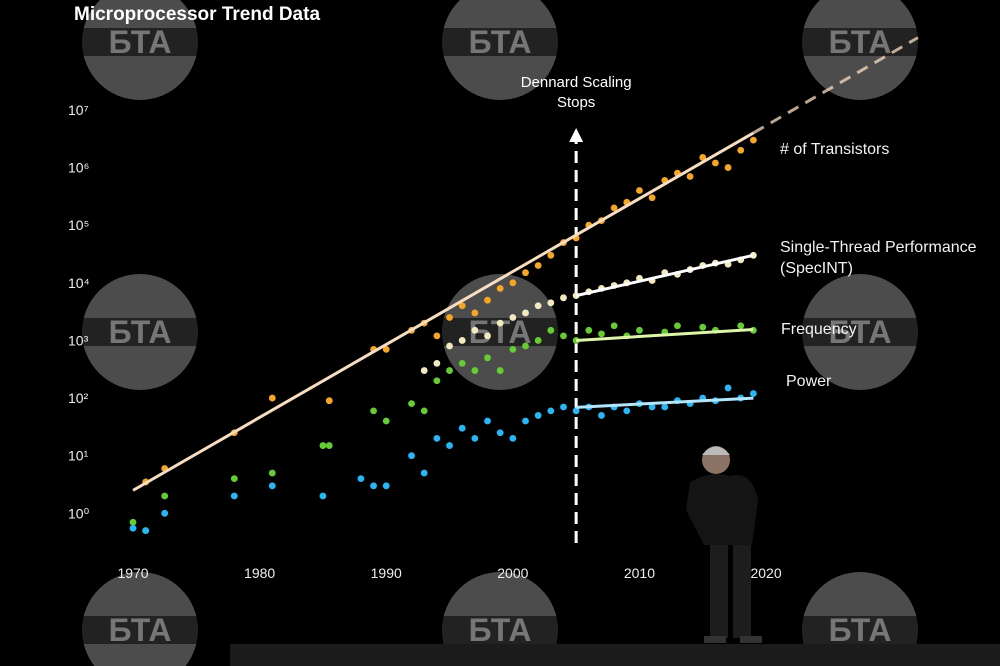 The image size is (1000, 666). I want to click on presenter-shoe, so click(715, 639).